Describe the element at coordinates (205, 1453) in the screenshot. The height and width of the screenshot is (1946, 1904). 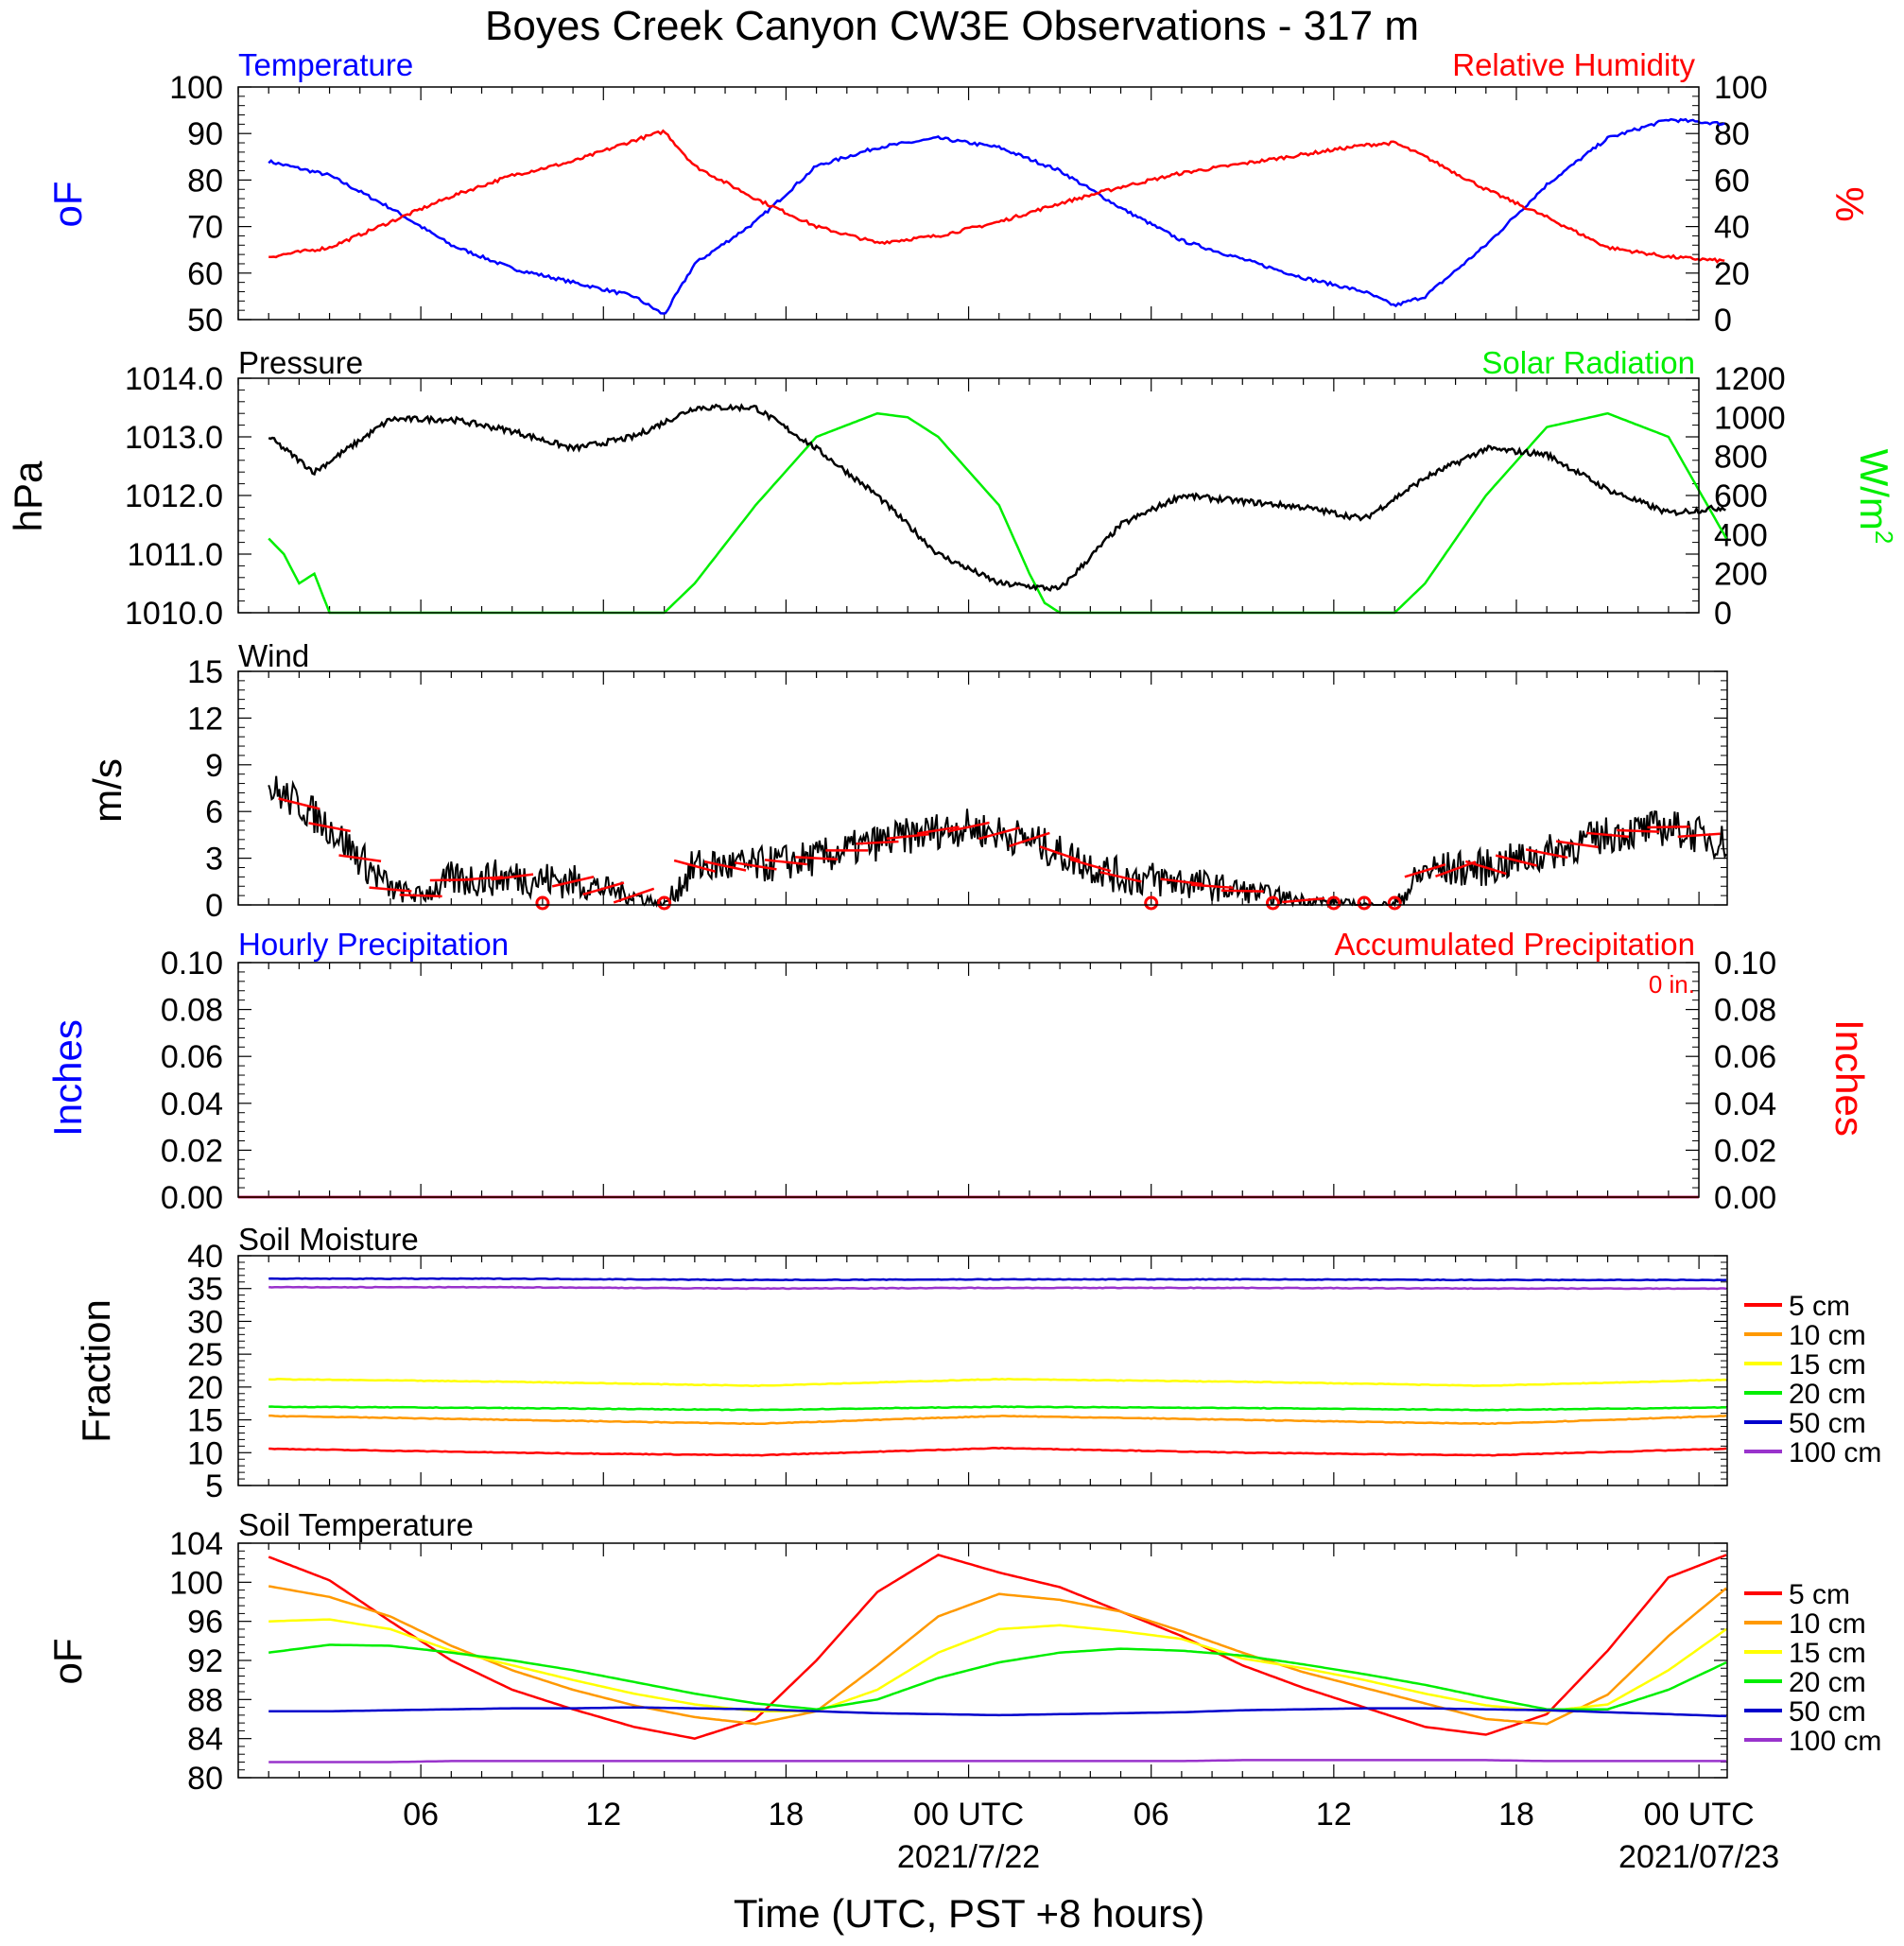
I see `y-tick-label-left: 10` at that location.